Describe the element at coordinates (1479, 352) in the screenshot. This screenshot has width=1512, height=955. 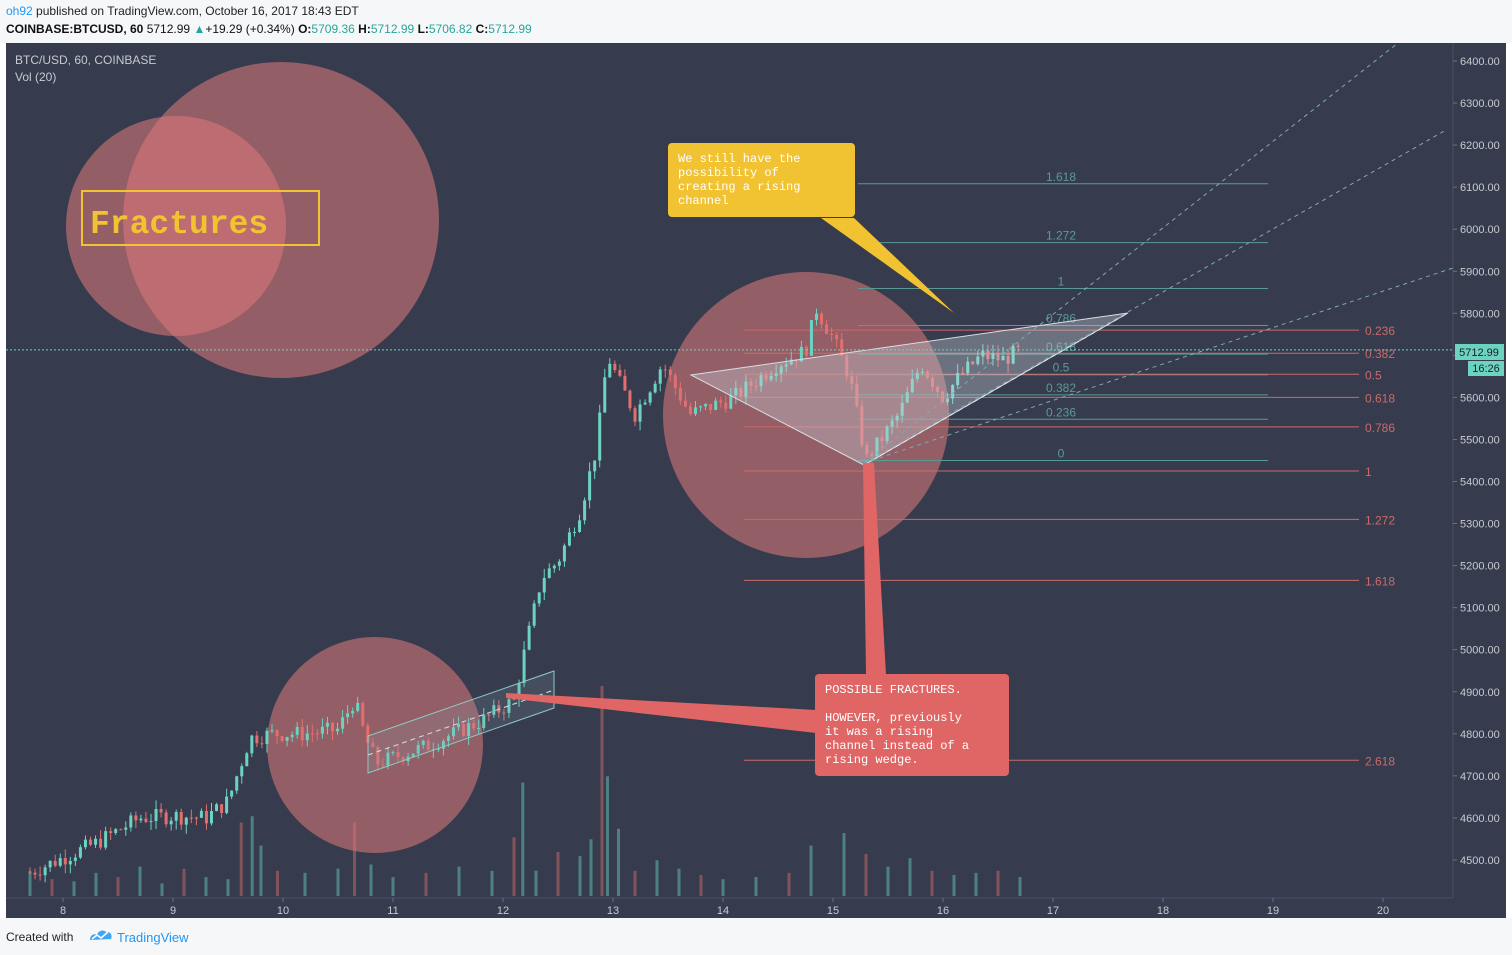
I see `last-price-badge` at that location.